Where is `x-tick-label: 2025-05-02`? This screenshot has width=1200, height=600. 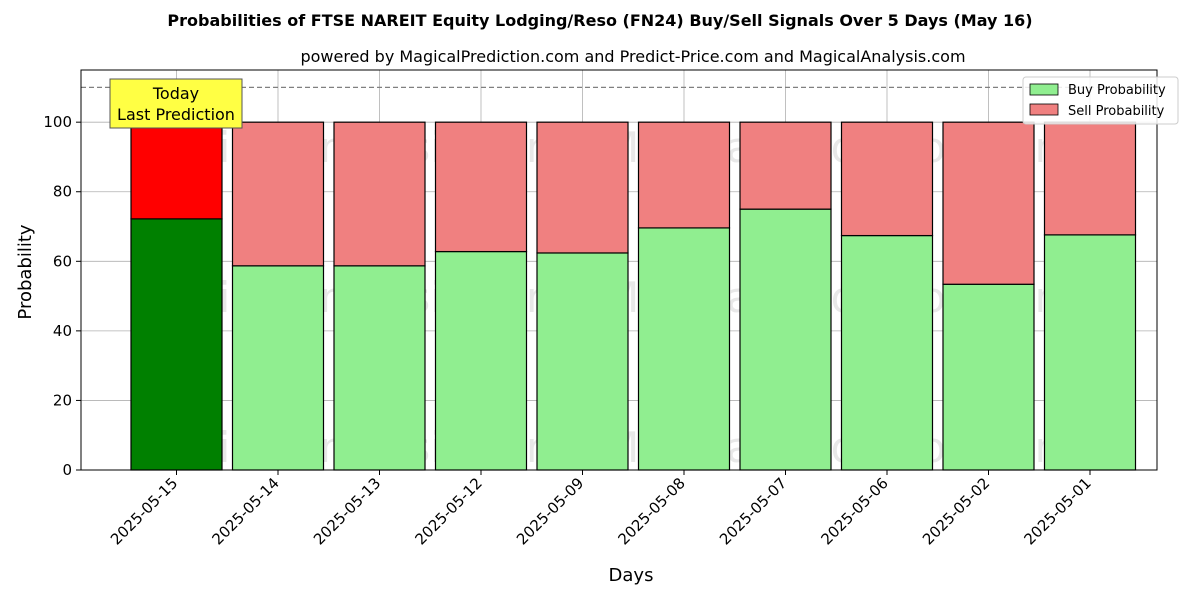
x-tick-label: 2025-05-02 is located at coordinates (956, 511).